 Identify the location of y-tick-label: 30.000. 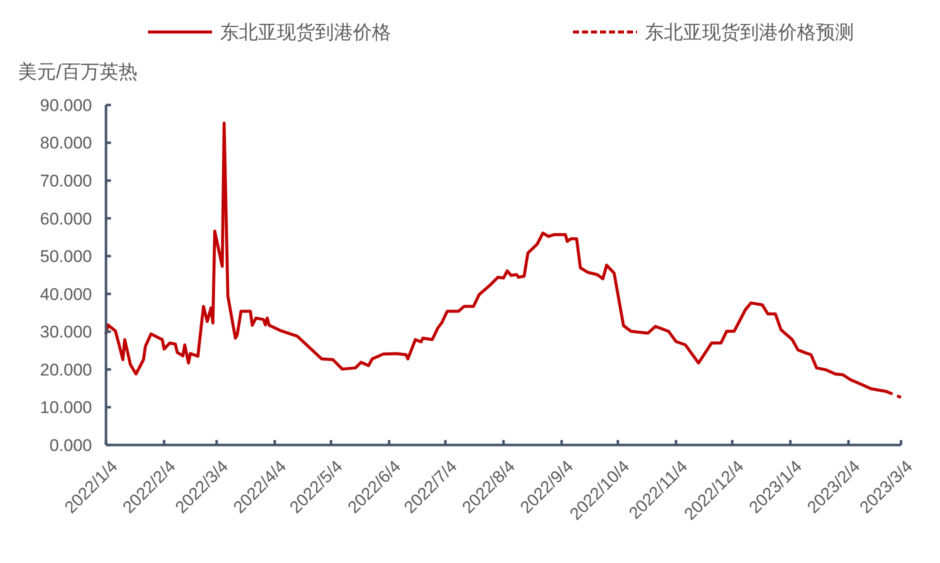
(66, 332).